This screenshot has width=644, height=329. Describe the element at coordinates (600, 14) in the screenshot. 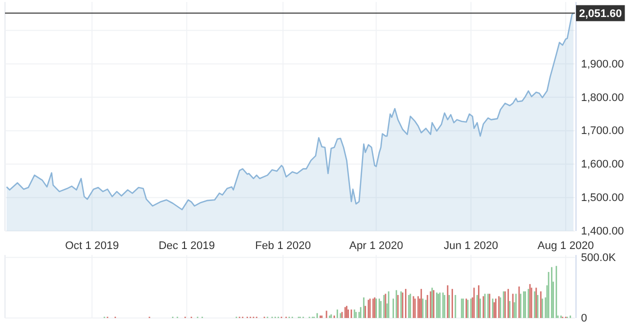

I see `ref-line-label: 2,051.60` at that location.